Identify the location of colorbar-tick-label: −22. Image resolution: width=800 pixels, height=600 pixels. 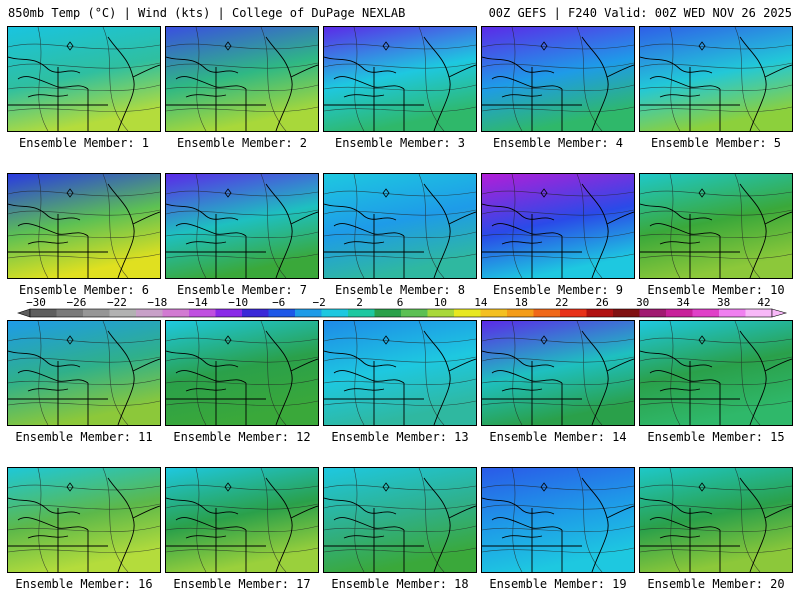
(117, 302).